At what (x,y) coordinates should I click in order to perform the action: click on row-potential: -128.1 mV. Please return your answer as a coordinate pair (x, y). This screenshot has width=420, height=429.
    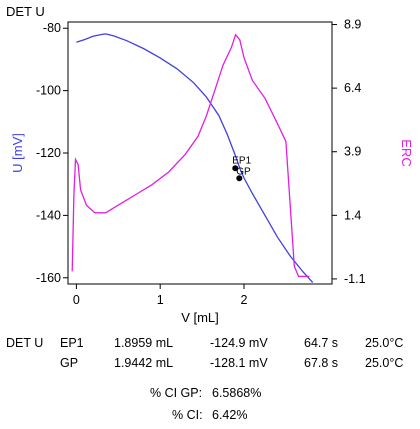
    Looking at the image, I should click on (239, 363).